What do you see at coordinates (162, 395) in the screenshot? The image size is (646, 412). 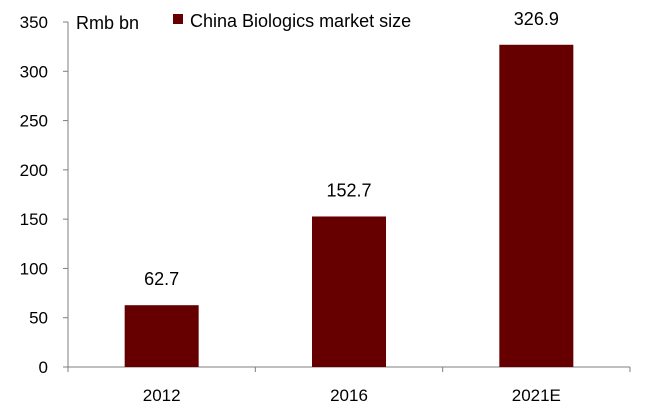 I see `x-tick-label: 2012` at bounding box center [162, 395].